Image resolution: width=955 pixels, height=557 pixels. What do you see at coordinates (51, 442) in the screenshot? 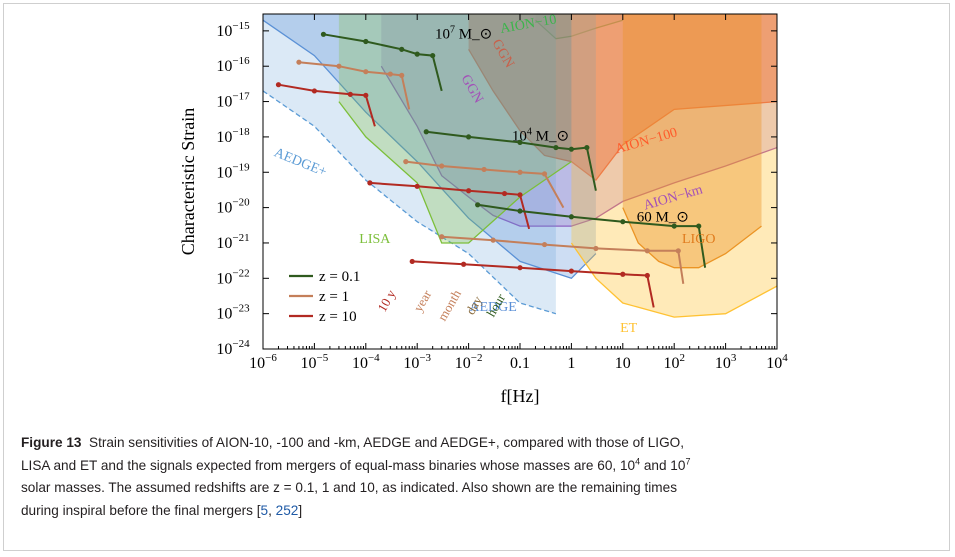
I see `caption-label: Figure 13` at bounding box center [51, 442].